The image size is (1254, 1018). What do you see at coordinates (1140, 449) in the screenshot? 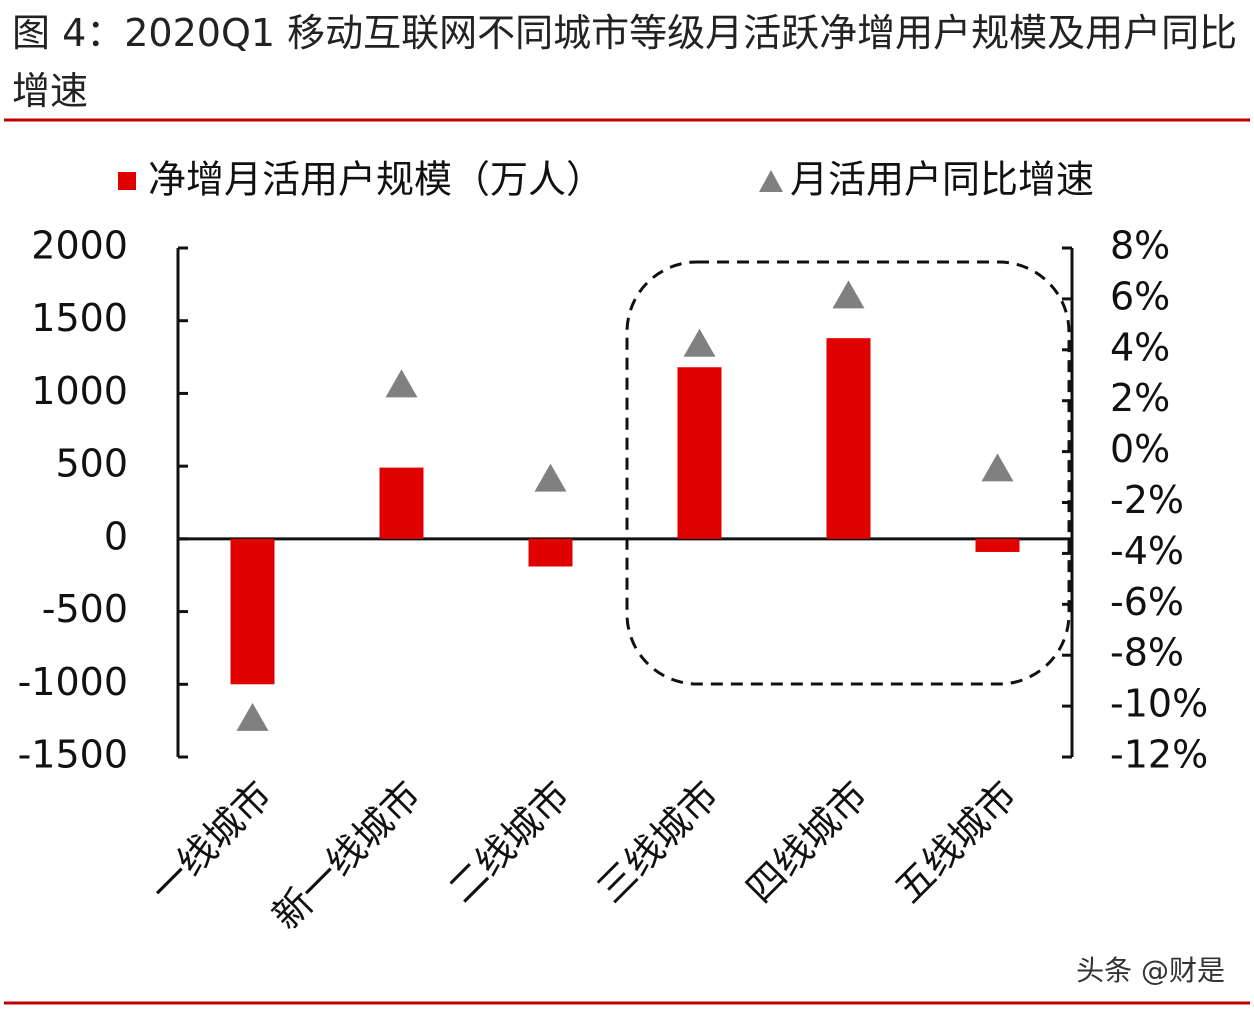
I see `y2-tick-label: 0%` at bounding box center [1140, 449].